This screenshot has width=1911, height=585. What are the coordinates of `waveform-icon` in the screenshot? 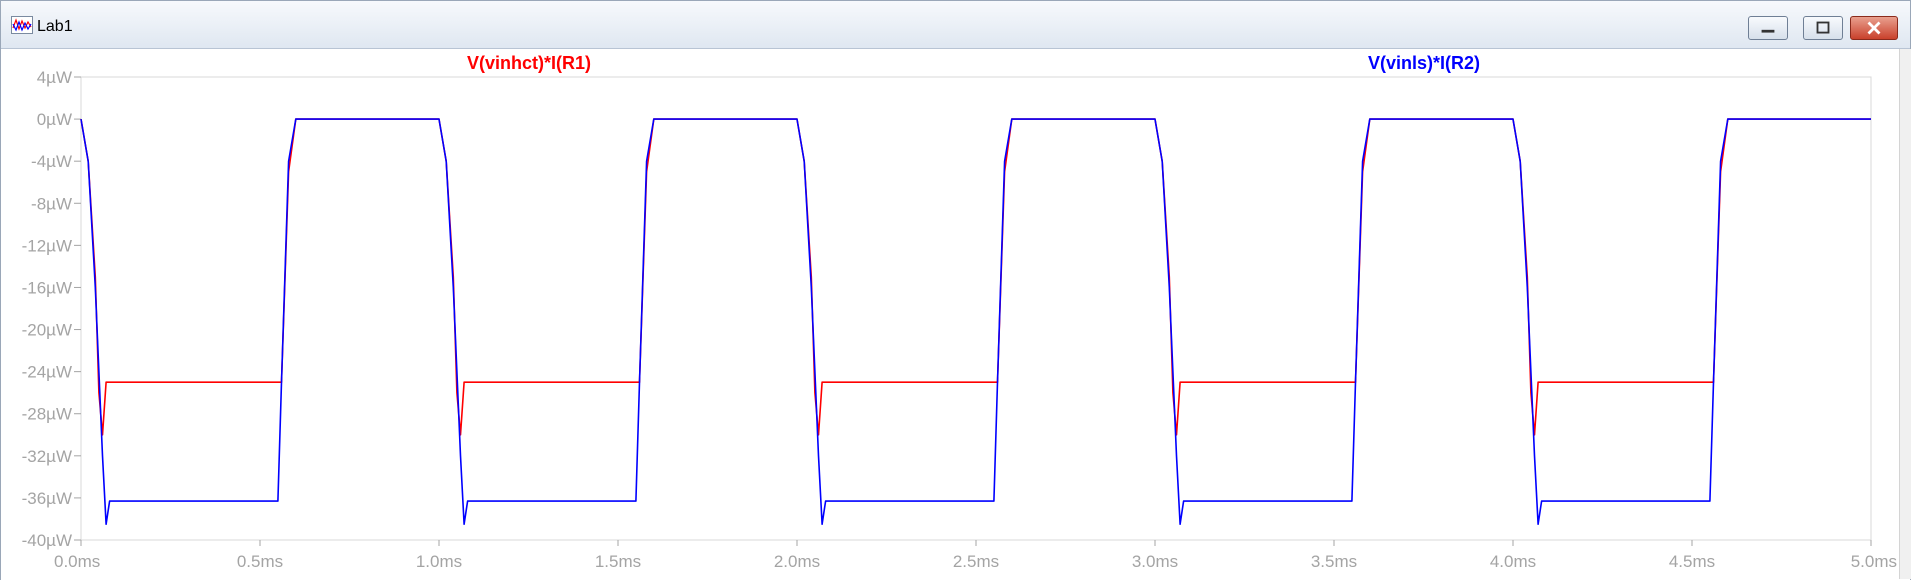 It's located at (22, 25).